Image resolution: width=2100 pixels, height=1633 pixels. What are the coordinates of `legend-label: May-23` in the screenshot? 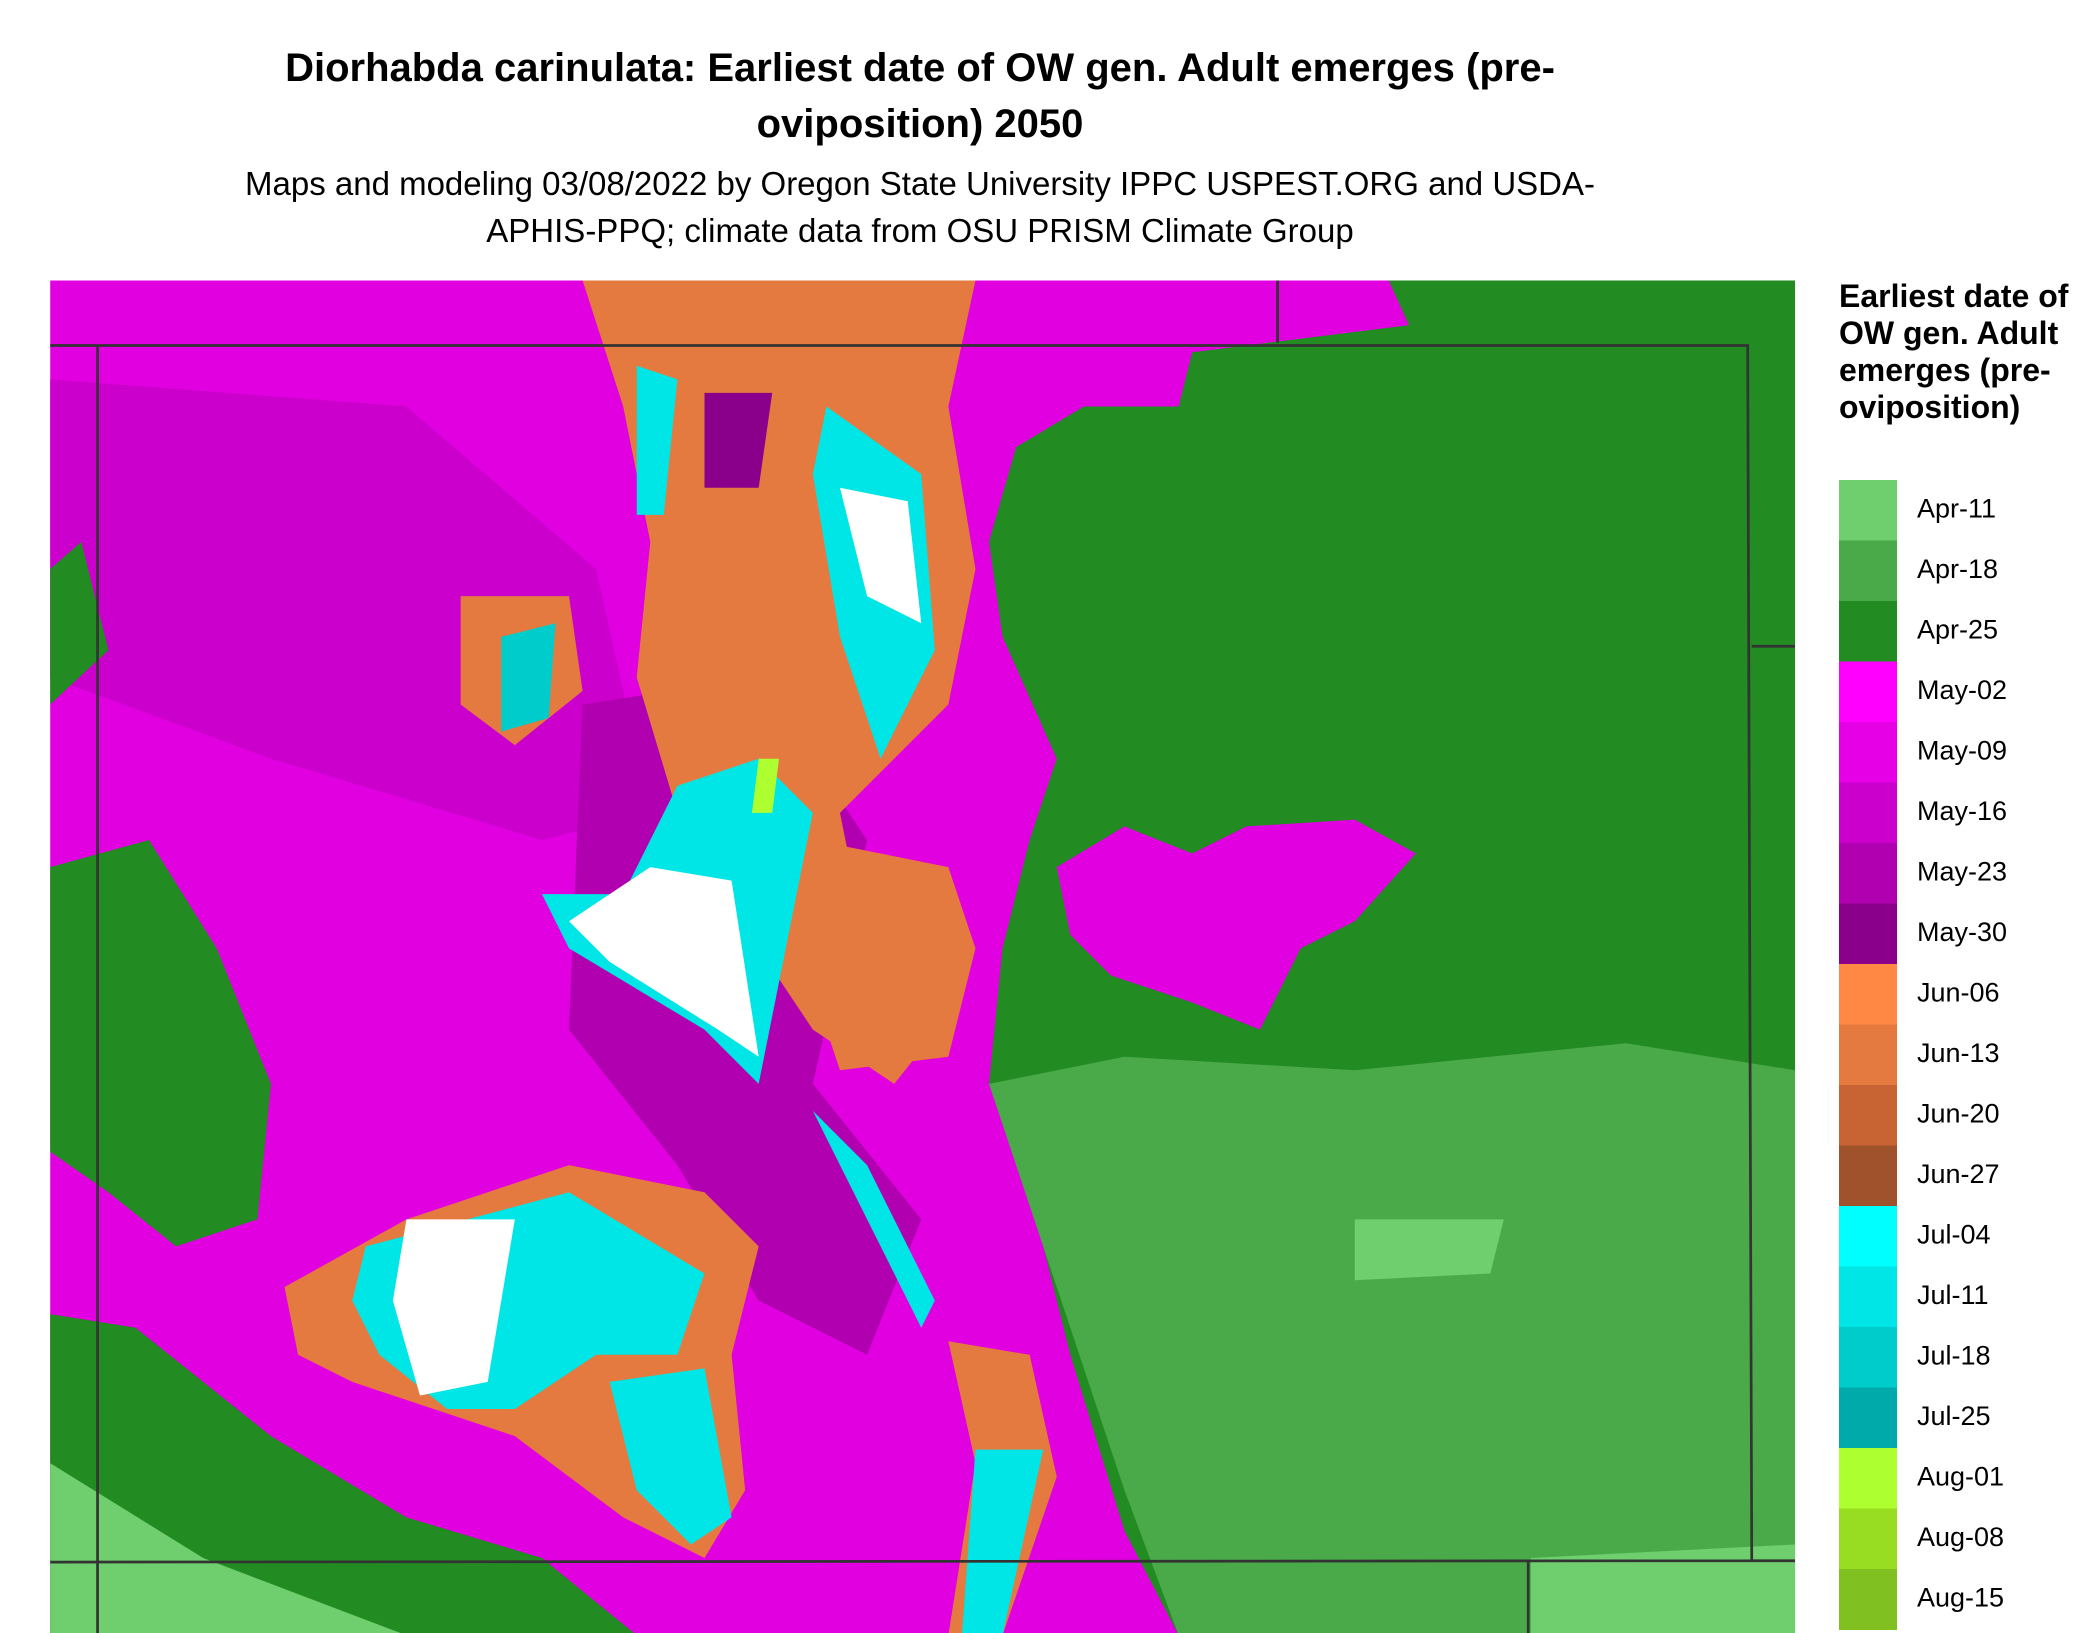 It's located at (1962, 871).